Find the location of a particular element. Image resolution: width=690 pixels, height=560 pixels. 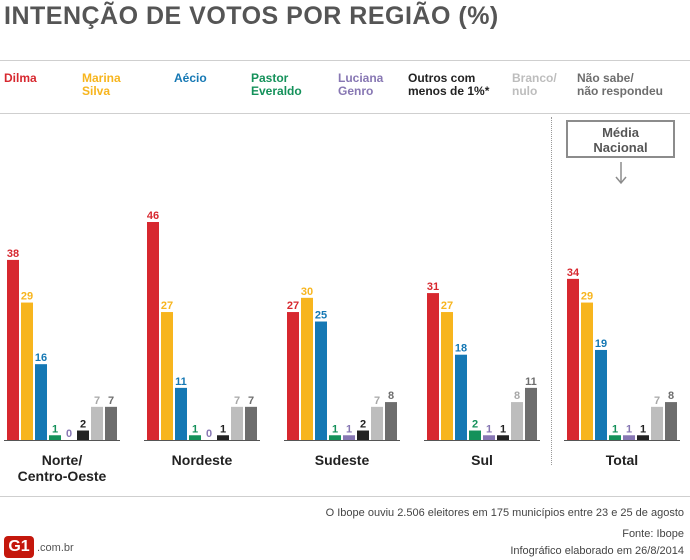

bar-nordeste-nao-sabe-nao-respondeu is located at coordinates (251, 423).